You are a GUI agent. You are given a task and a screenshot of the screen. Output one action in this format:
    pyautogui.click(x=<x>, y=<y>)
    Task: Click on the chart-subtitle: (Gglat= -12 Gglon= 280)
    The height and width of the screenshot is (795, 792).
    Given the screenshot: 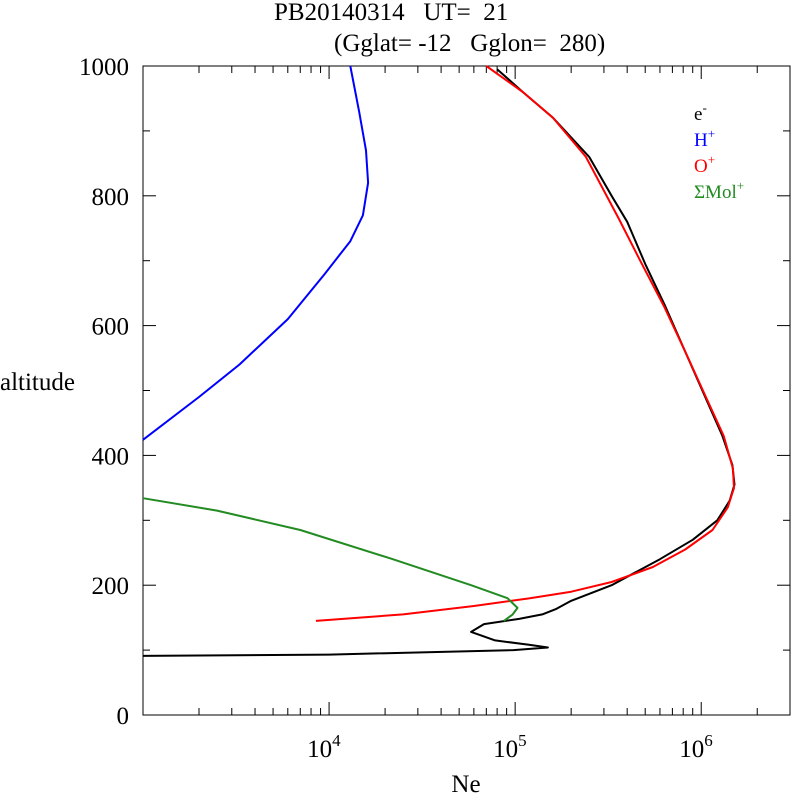 What is the action you would take?
    pyautogui.click(x=470, y=43)
    